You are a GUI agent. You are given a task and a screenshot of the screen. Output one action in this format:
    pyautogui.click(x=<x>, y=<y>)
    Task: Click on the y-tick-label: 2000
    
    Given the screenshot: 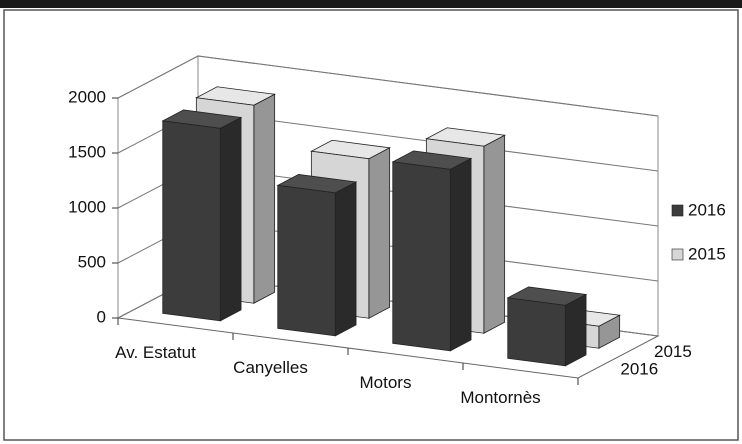 What is the action you would take?
    pyautogui.click(x=87, y=96)
    